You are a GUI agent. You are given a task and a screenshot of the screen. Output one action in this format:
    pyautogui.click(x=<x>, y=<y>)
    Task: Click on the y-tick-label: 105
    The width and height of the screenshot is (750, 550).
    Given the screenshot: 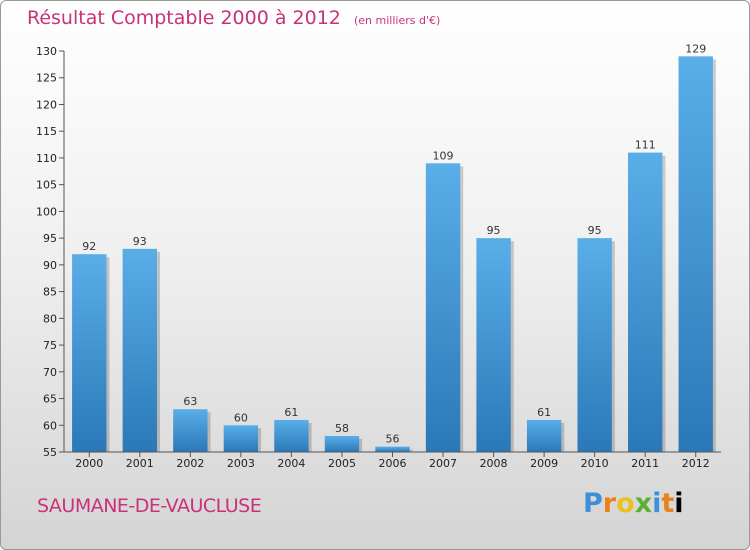 What is the action you would take?
    pyautogui.click(x=46, y=185)
    